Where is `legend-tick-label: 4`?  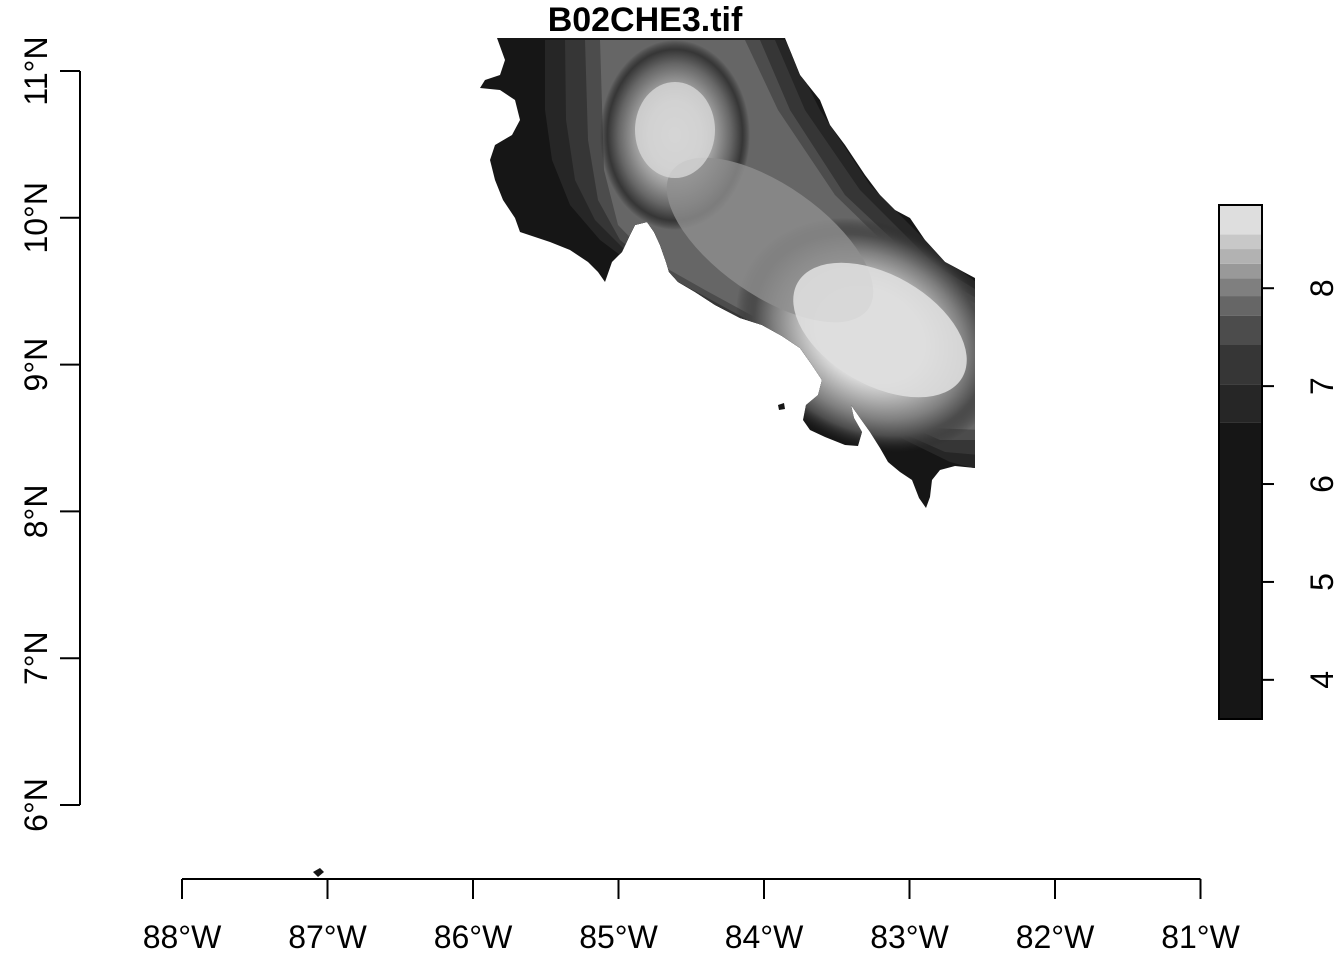
legend-tick-label: 4 is located at coordinates (1322, 680).